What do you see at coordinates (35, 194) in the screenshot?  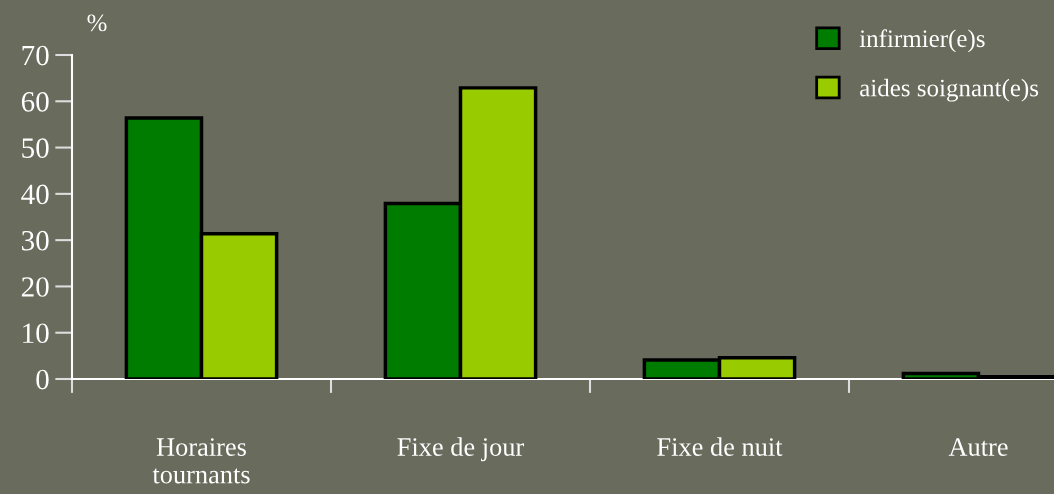 I see `y-tick-label: 40` at bounding box center [35, 194].